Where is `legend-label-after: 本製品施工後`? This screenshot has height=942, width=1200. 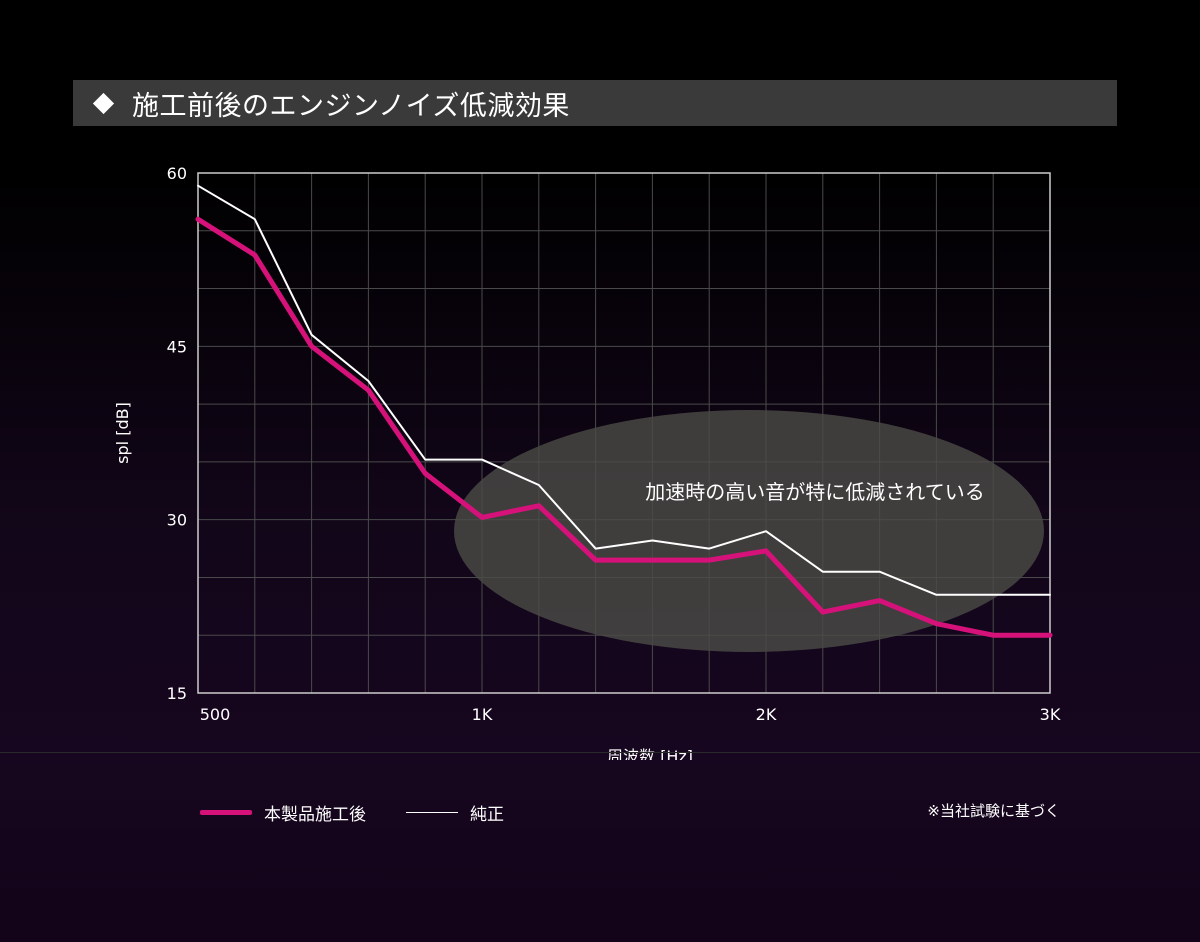
legend-label-after: 本製品施工後 is located at coordinates (315, 815).